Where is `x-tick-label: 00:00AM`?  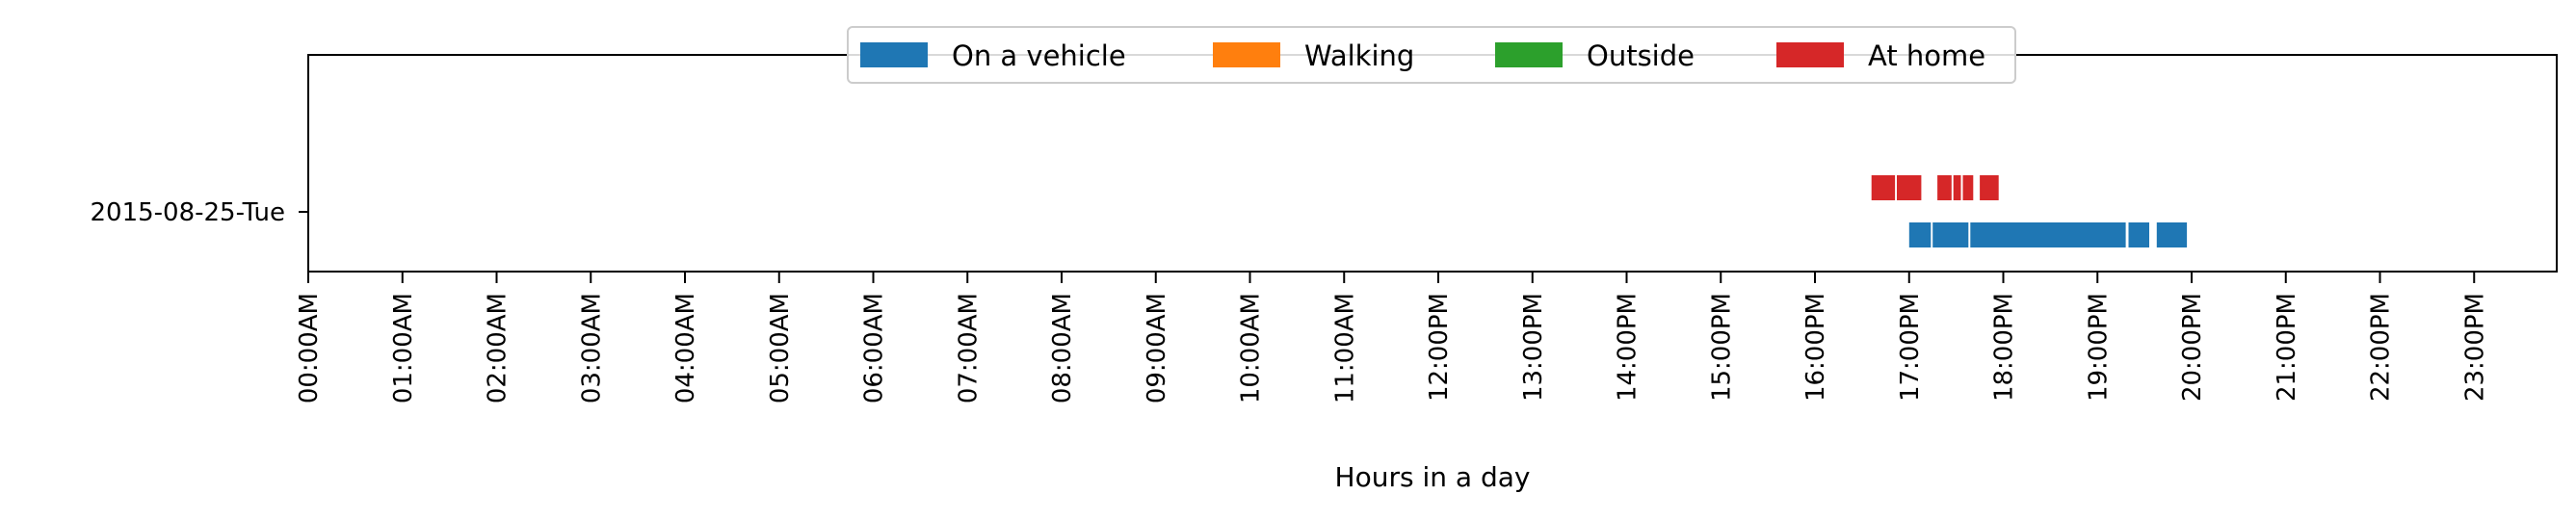 x-tick-label: 00:00AM is located at coordinates (309, 348).